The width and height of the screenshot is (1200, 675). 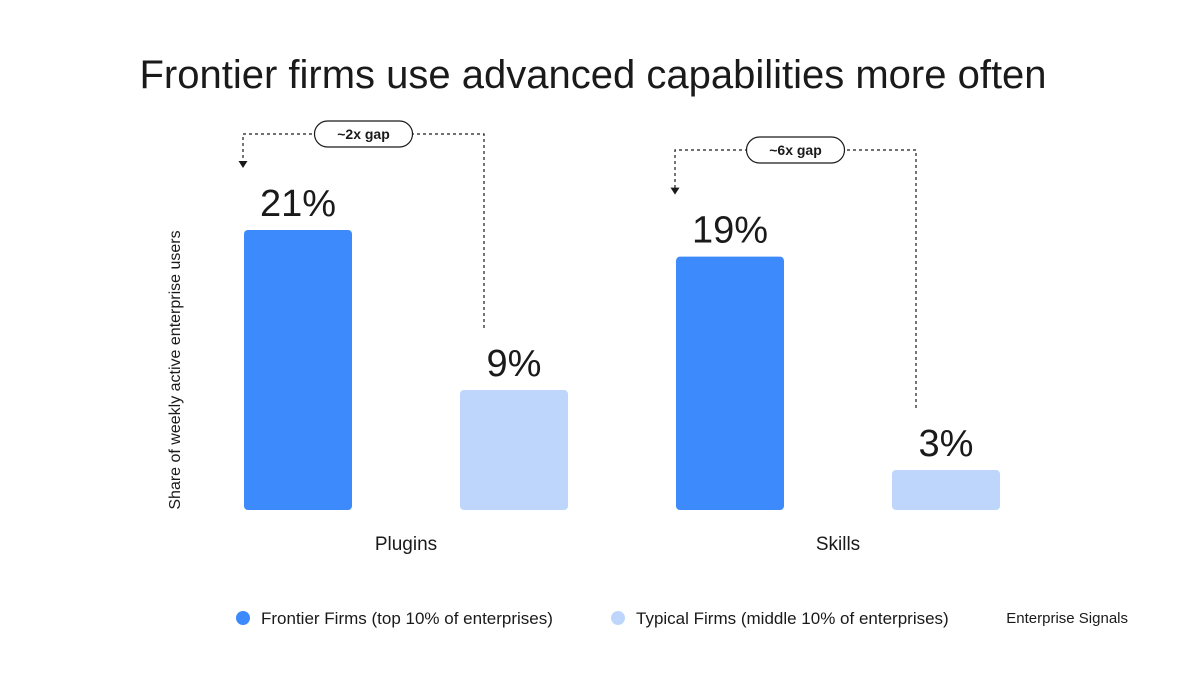 I want to click on gap-label: ~2x gap, so click(x=363, y=134).